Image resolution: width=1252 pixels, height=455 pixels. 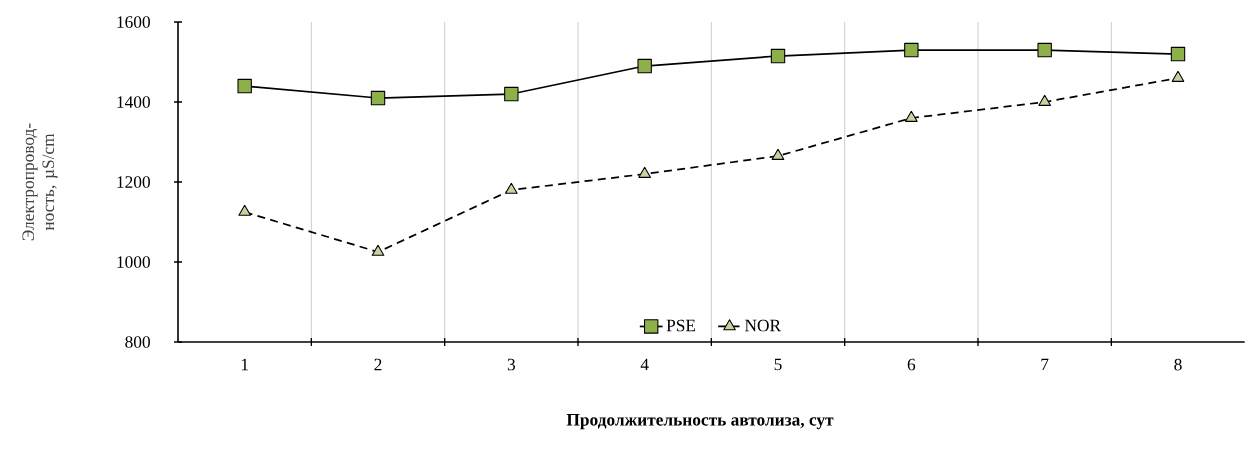 What do you see at coordinates (644, 364) in the screenshot?
I see `x-tick-label: 4` at bounding box center [644, 364].